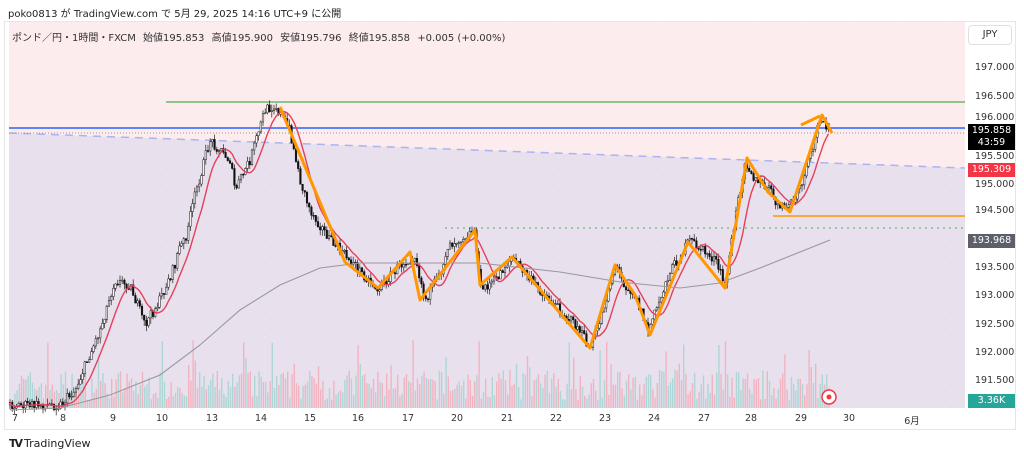  I want to click on price-label: 197.000, so click(995, 67).